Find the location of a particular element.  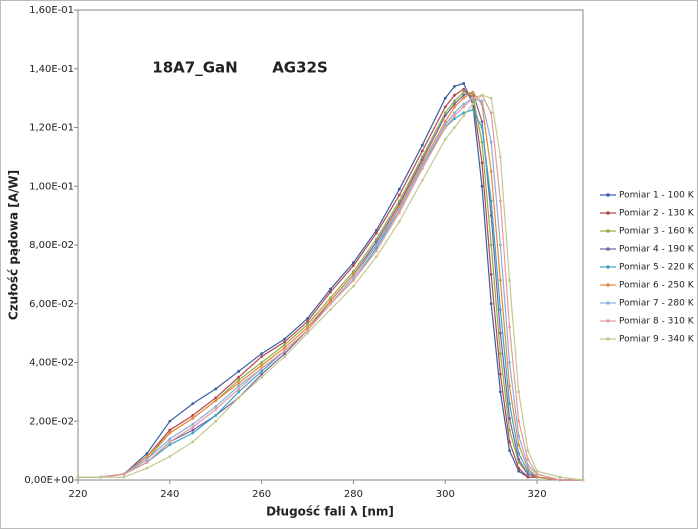

y-tick-label: 1,20E-01 is located at coordinates (51, 128).